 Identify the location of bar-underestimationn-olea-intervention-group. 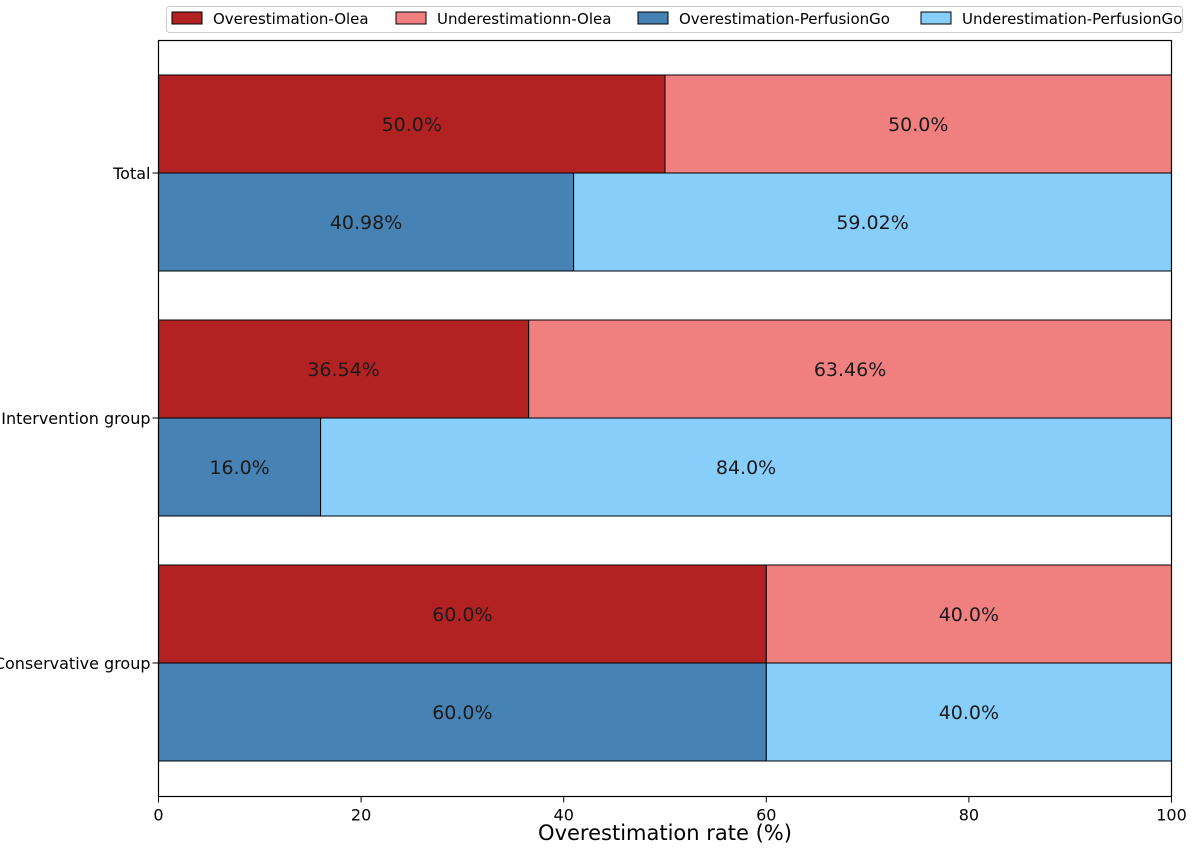
(850, 369).